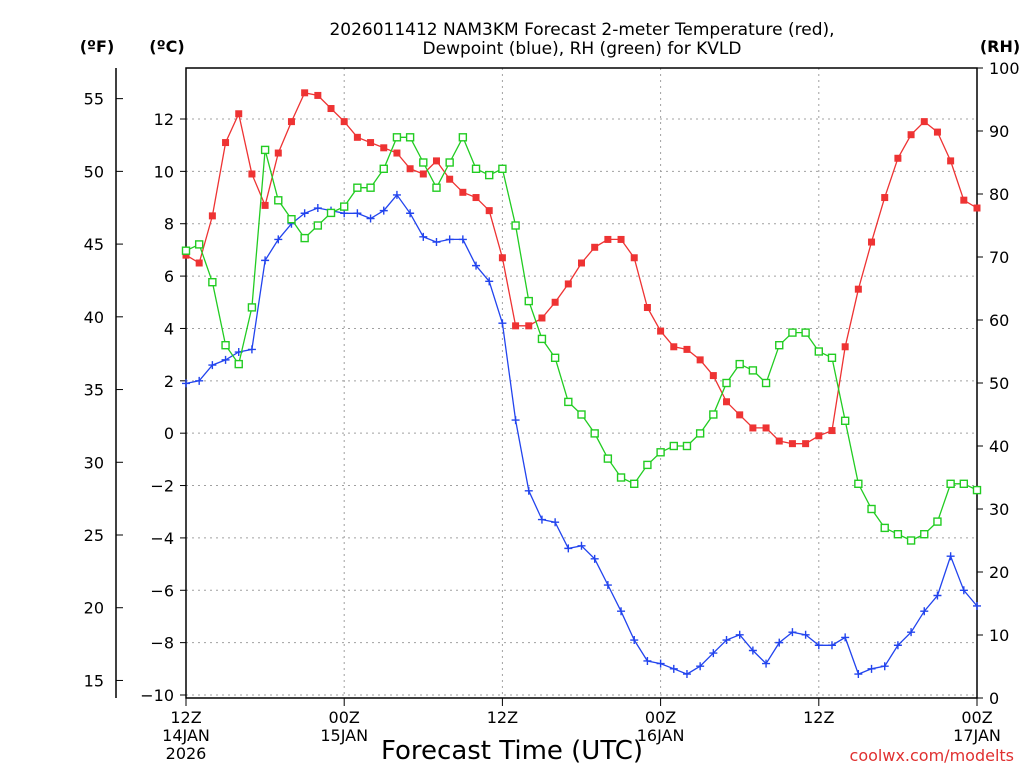 This screenshot has width=1024, height=768. I want to click on celsius-tick-label: 4, so click(169, 328).